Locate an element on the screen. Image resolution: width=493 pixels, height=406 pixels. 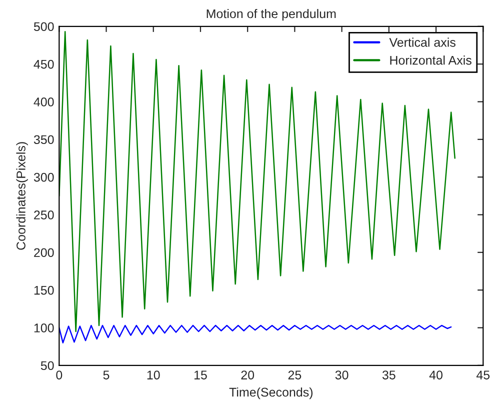
y-tick-label: 450 is located at coordinates (44, 64).